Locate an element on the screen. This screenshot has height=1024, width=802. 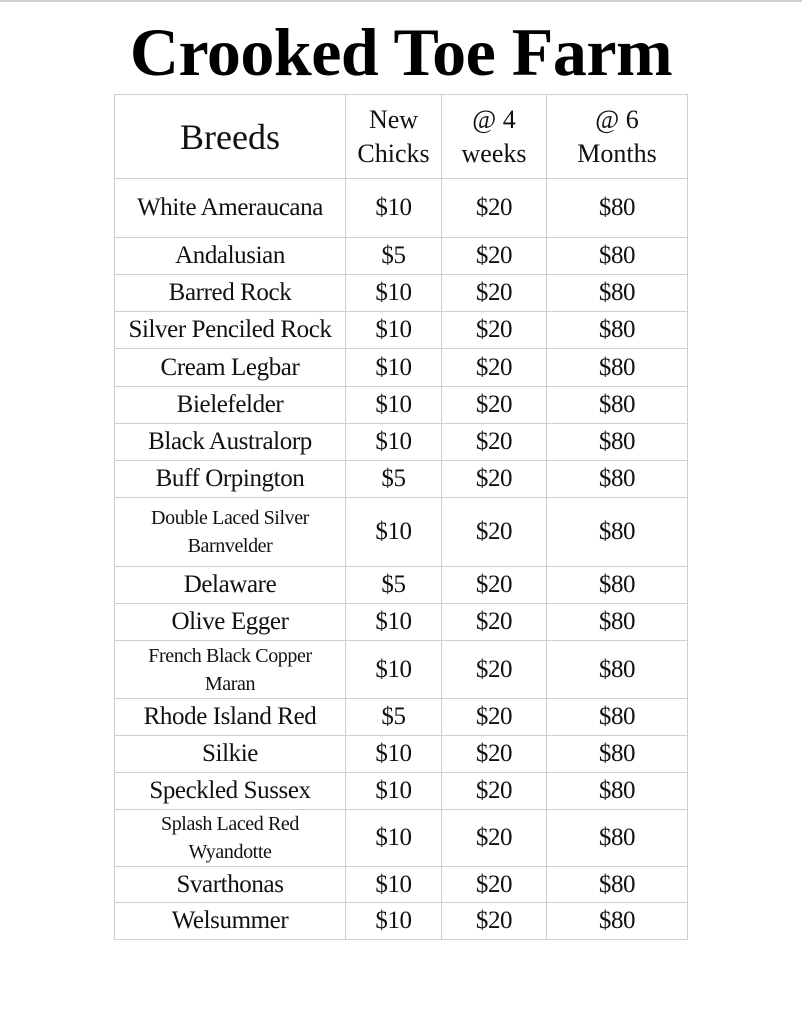
table-row: French Black Copper Maran $10 $20 $80 is located at coordinates (401, 669).